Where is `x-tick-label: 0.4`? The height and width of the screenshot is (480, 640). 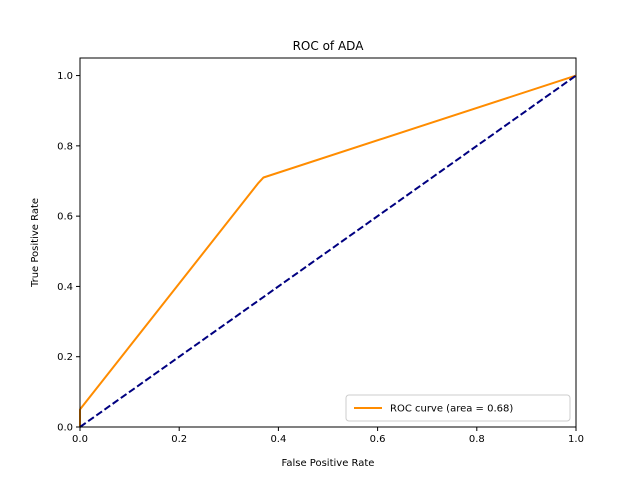 x-tick-label: 0.4 is located at coordinates (278, 439).